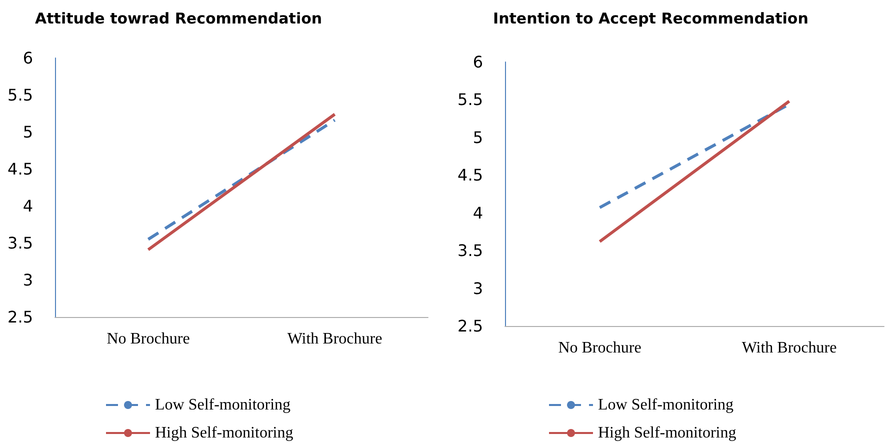 Image resolution: width=887 pixels, height=446 pixels. I want to click on chart-title: Intention to Accept Recommendation, so click(650, 19).